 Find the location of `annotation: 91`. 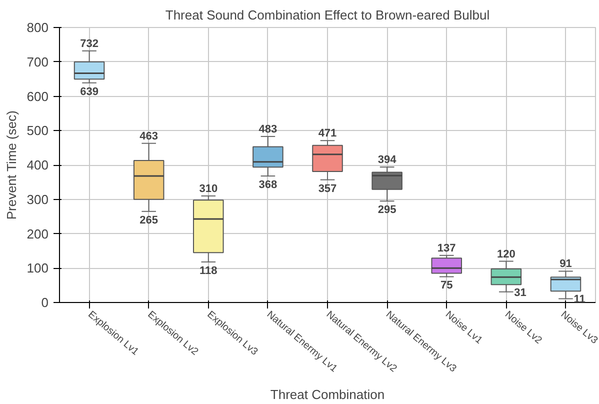

annotation: 91 is located at coordinates (566, 264).